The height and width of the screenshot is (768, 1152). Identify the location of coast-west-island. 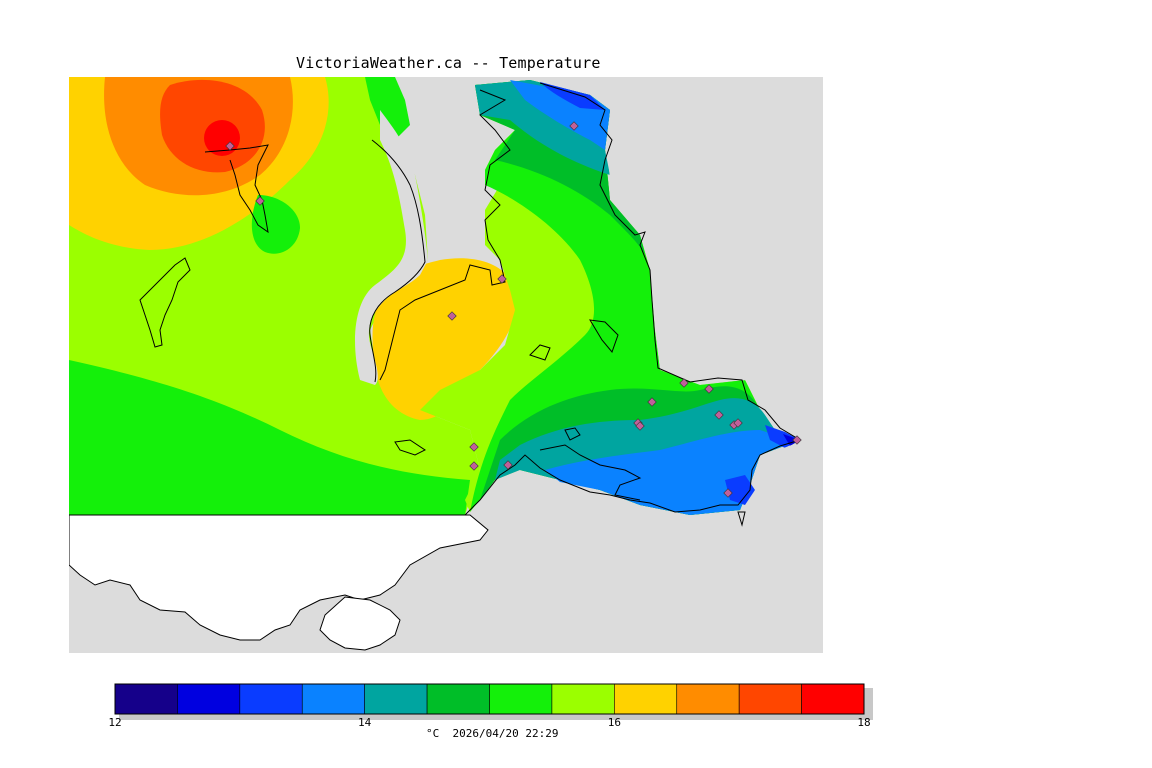
(165, 302).